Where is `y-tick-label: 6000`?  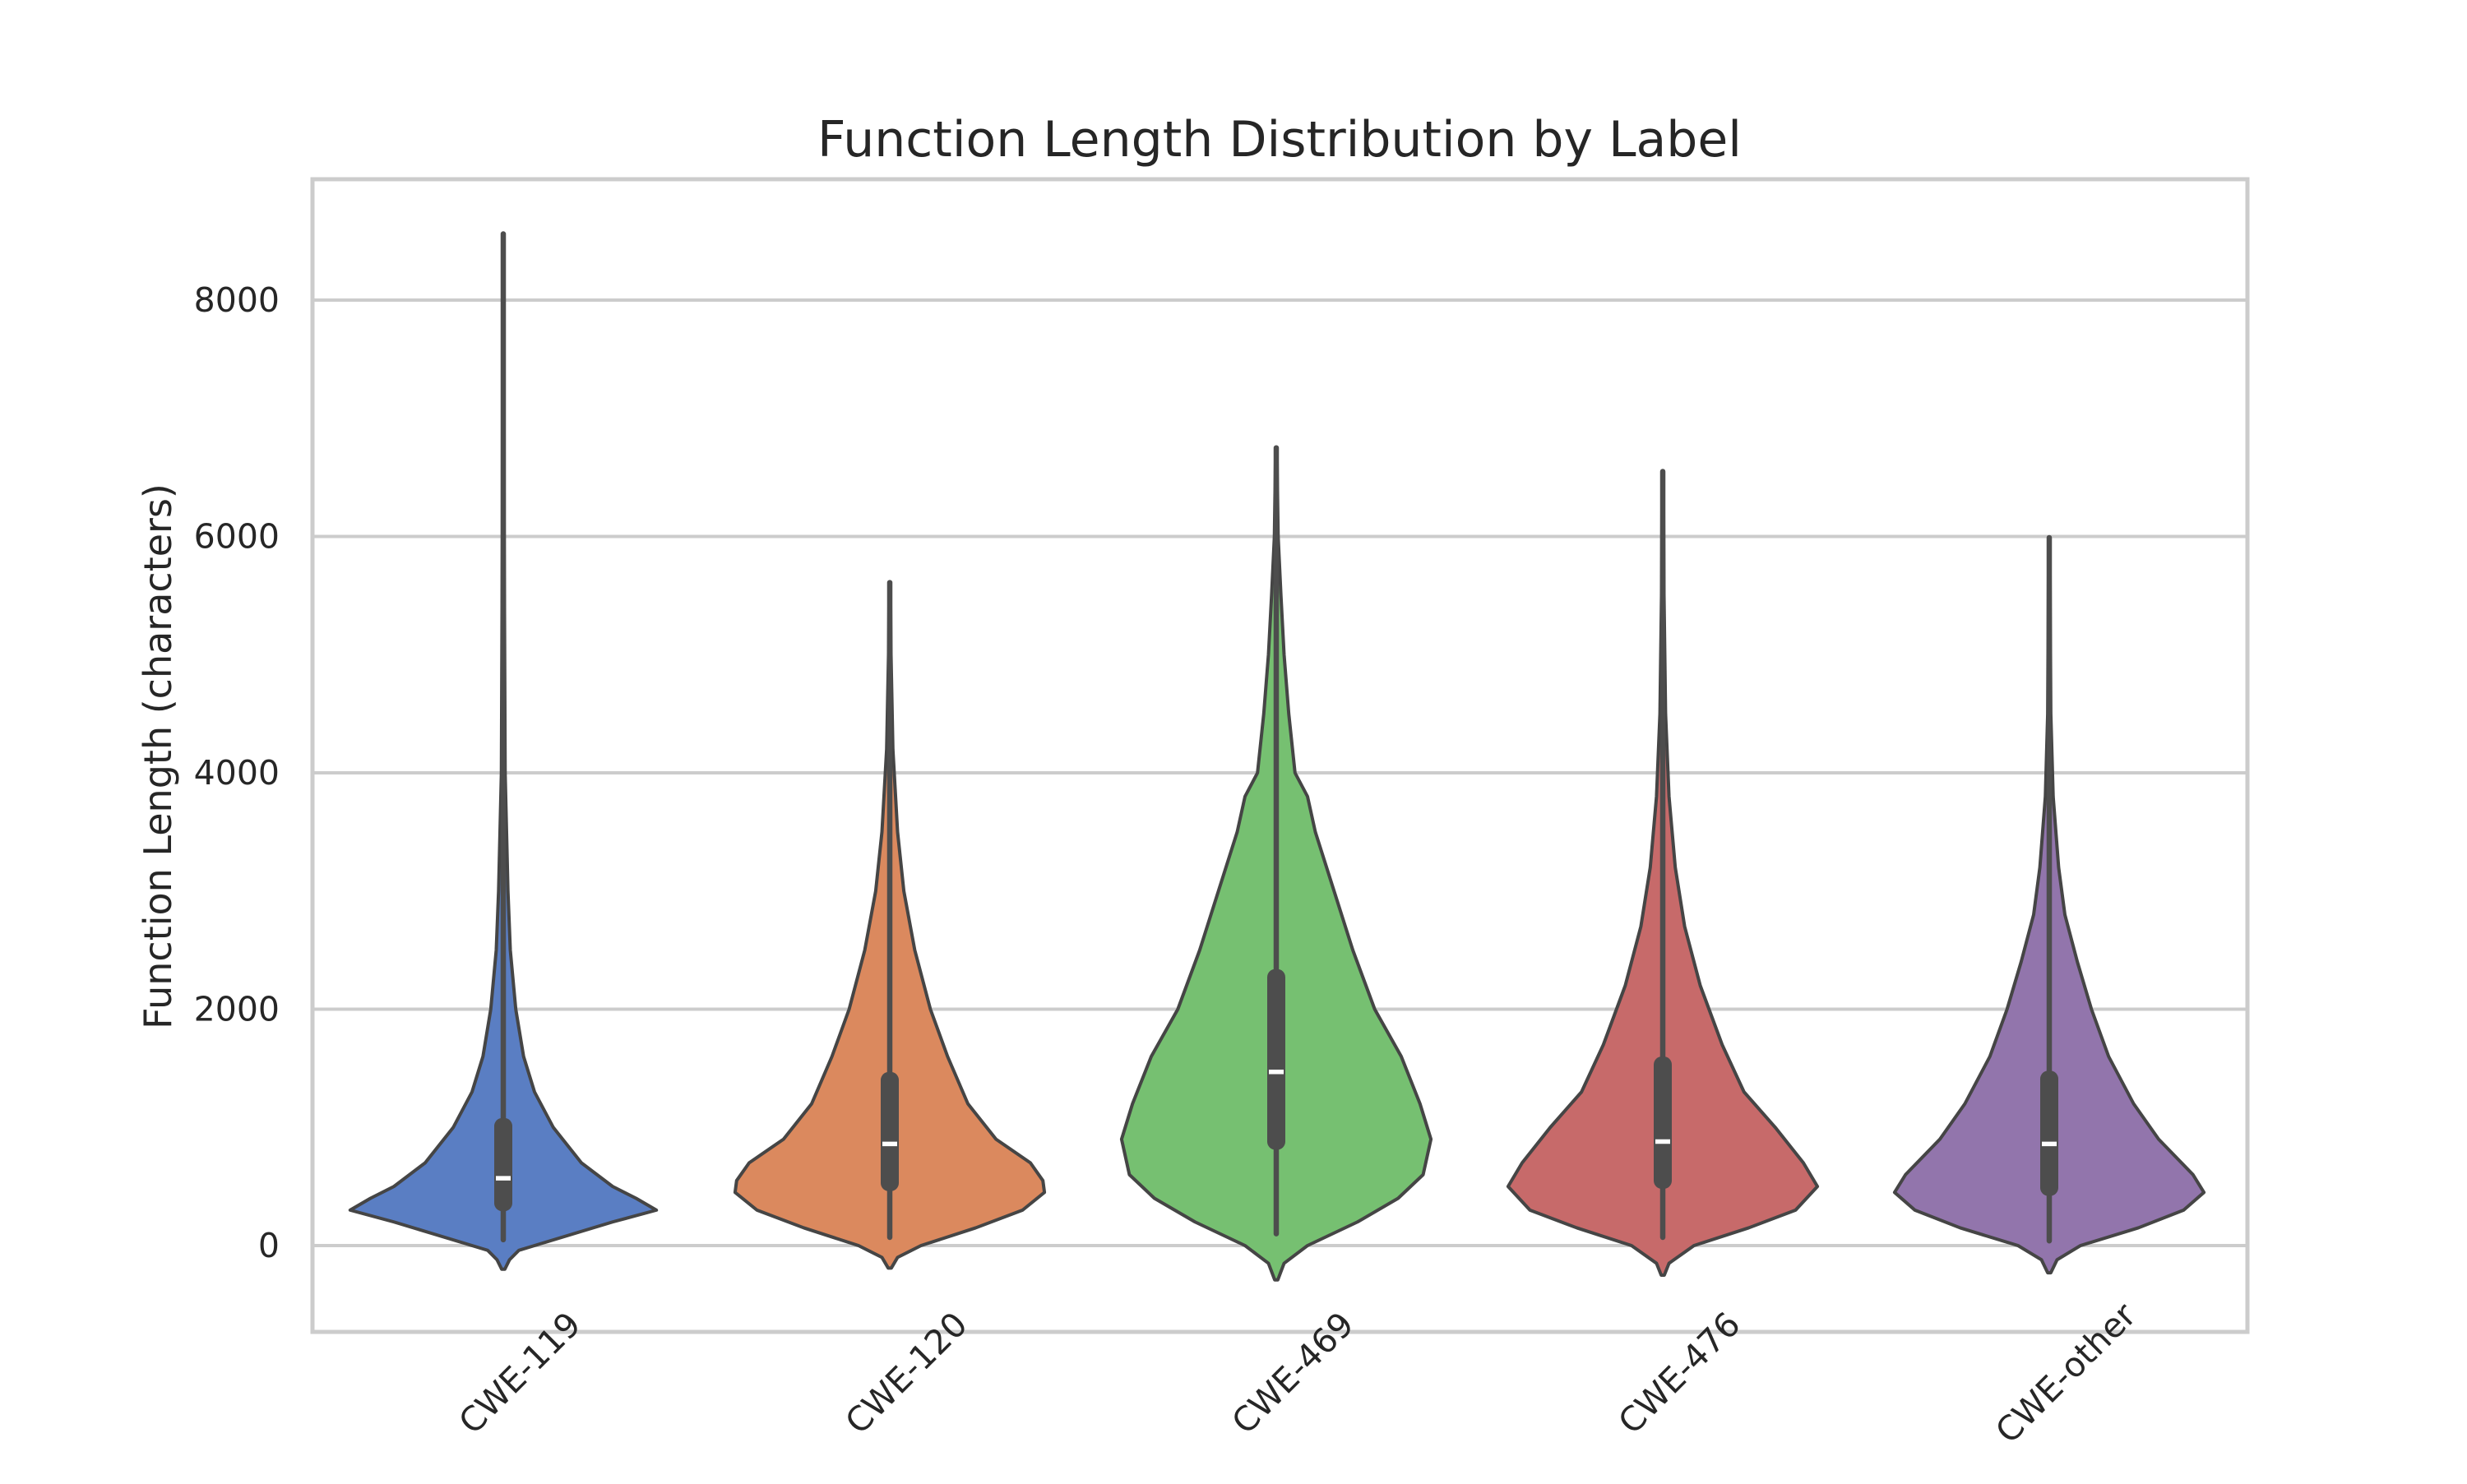 y-tick-label: 6000 is located at coordinates (237, 537).